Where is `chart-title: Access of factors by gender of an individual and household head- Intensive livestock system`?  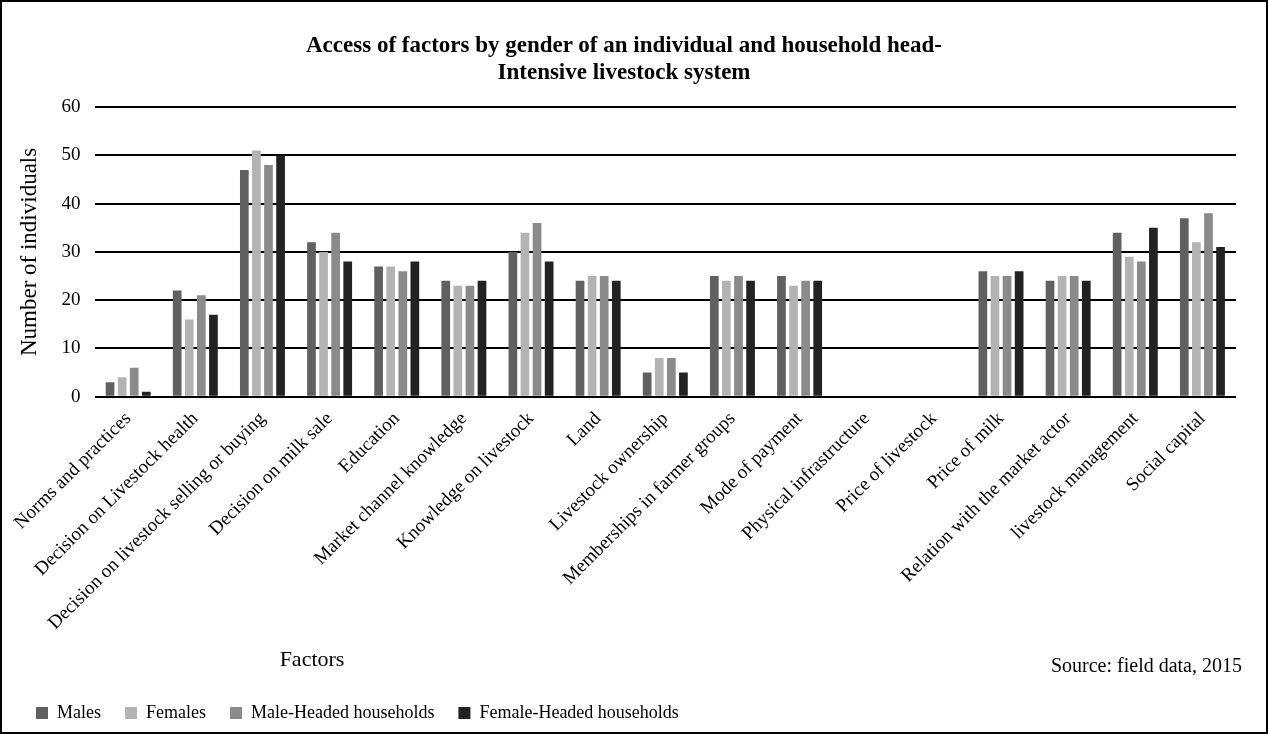 chart-title: Access of factors by gender of an individual and household head- Intensive livestock system is located at coordinates (624, 58).